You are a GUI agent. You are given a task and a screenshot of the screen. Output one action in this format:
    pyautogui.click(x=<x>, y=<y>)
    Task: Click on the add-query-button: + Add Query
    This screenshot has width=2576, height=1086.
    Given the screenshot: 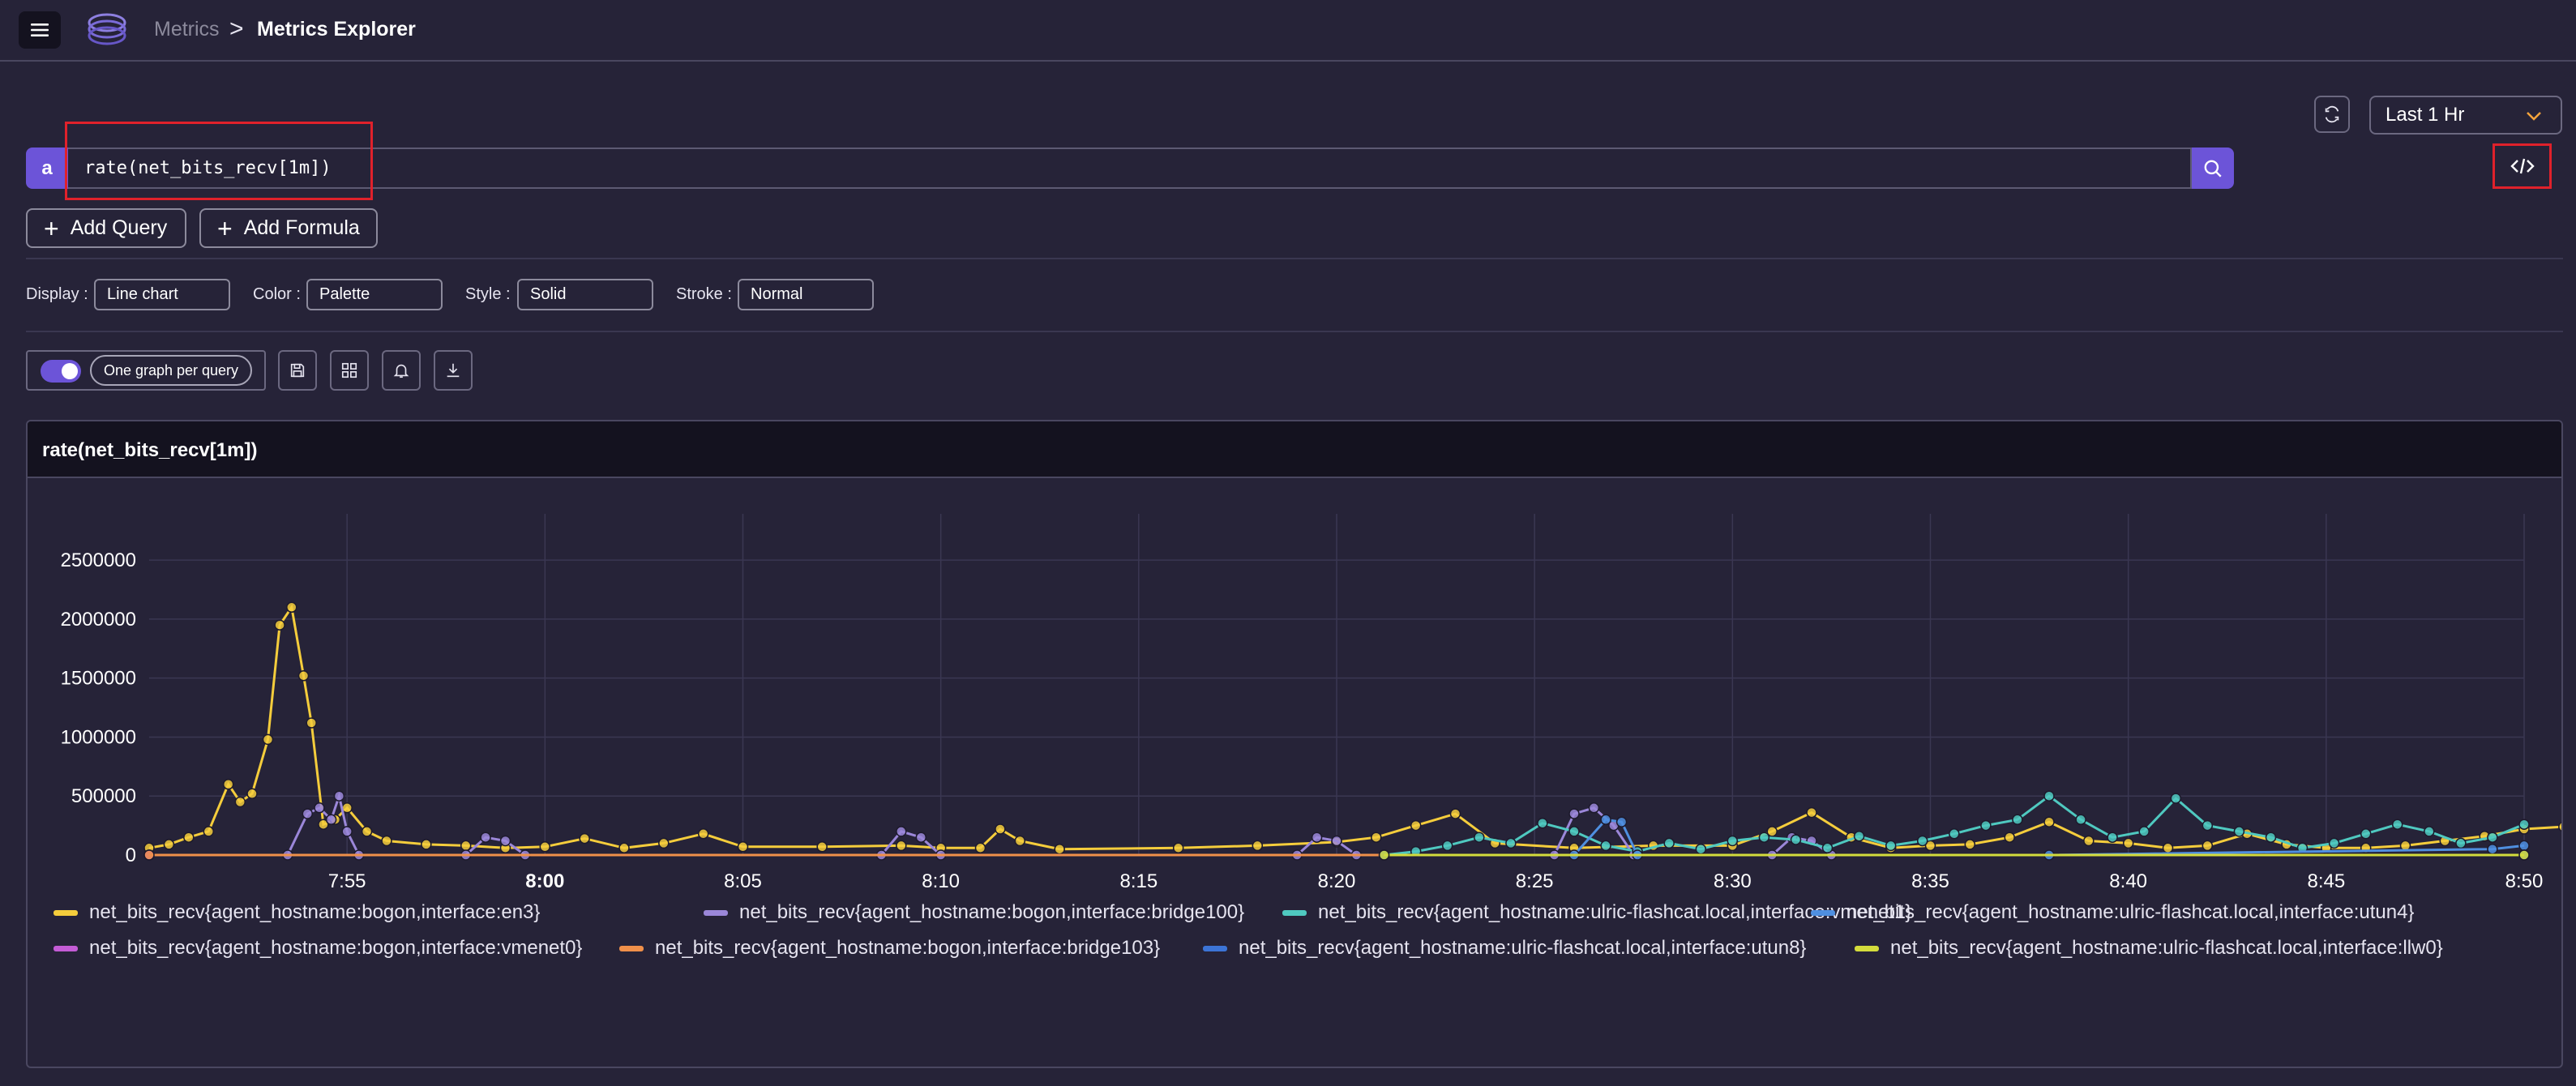 What is the action you would take?
    pyautogui.click(x=106, y=228)
    